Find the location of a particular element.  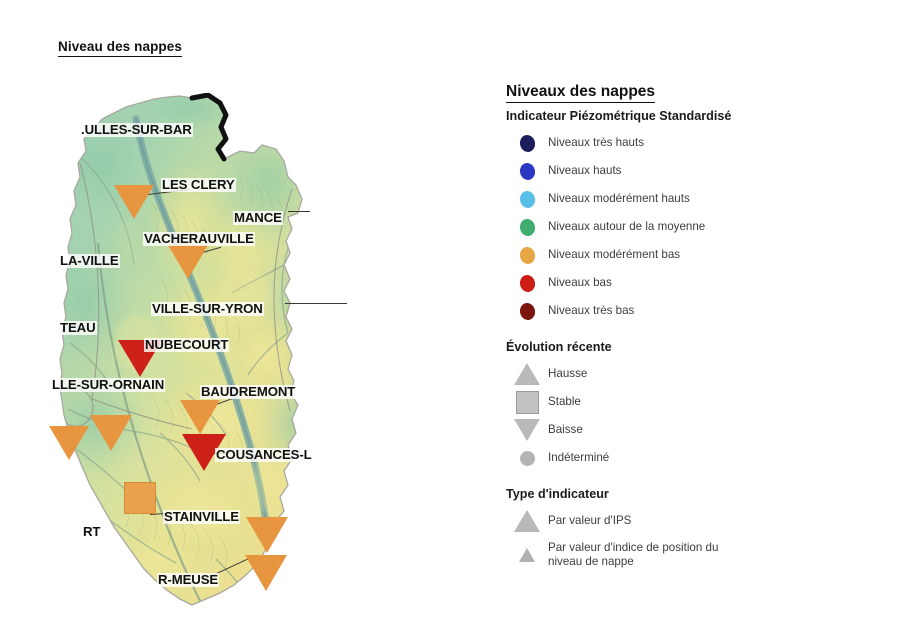

legend-item-label: Niveaux modérément bas is located at coordinates (614, 254).